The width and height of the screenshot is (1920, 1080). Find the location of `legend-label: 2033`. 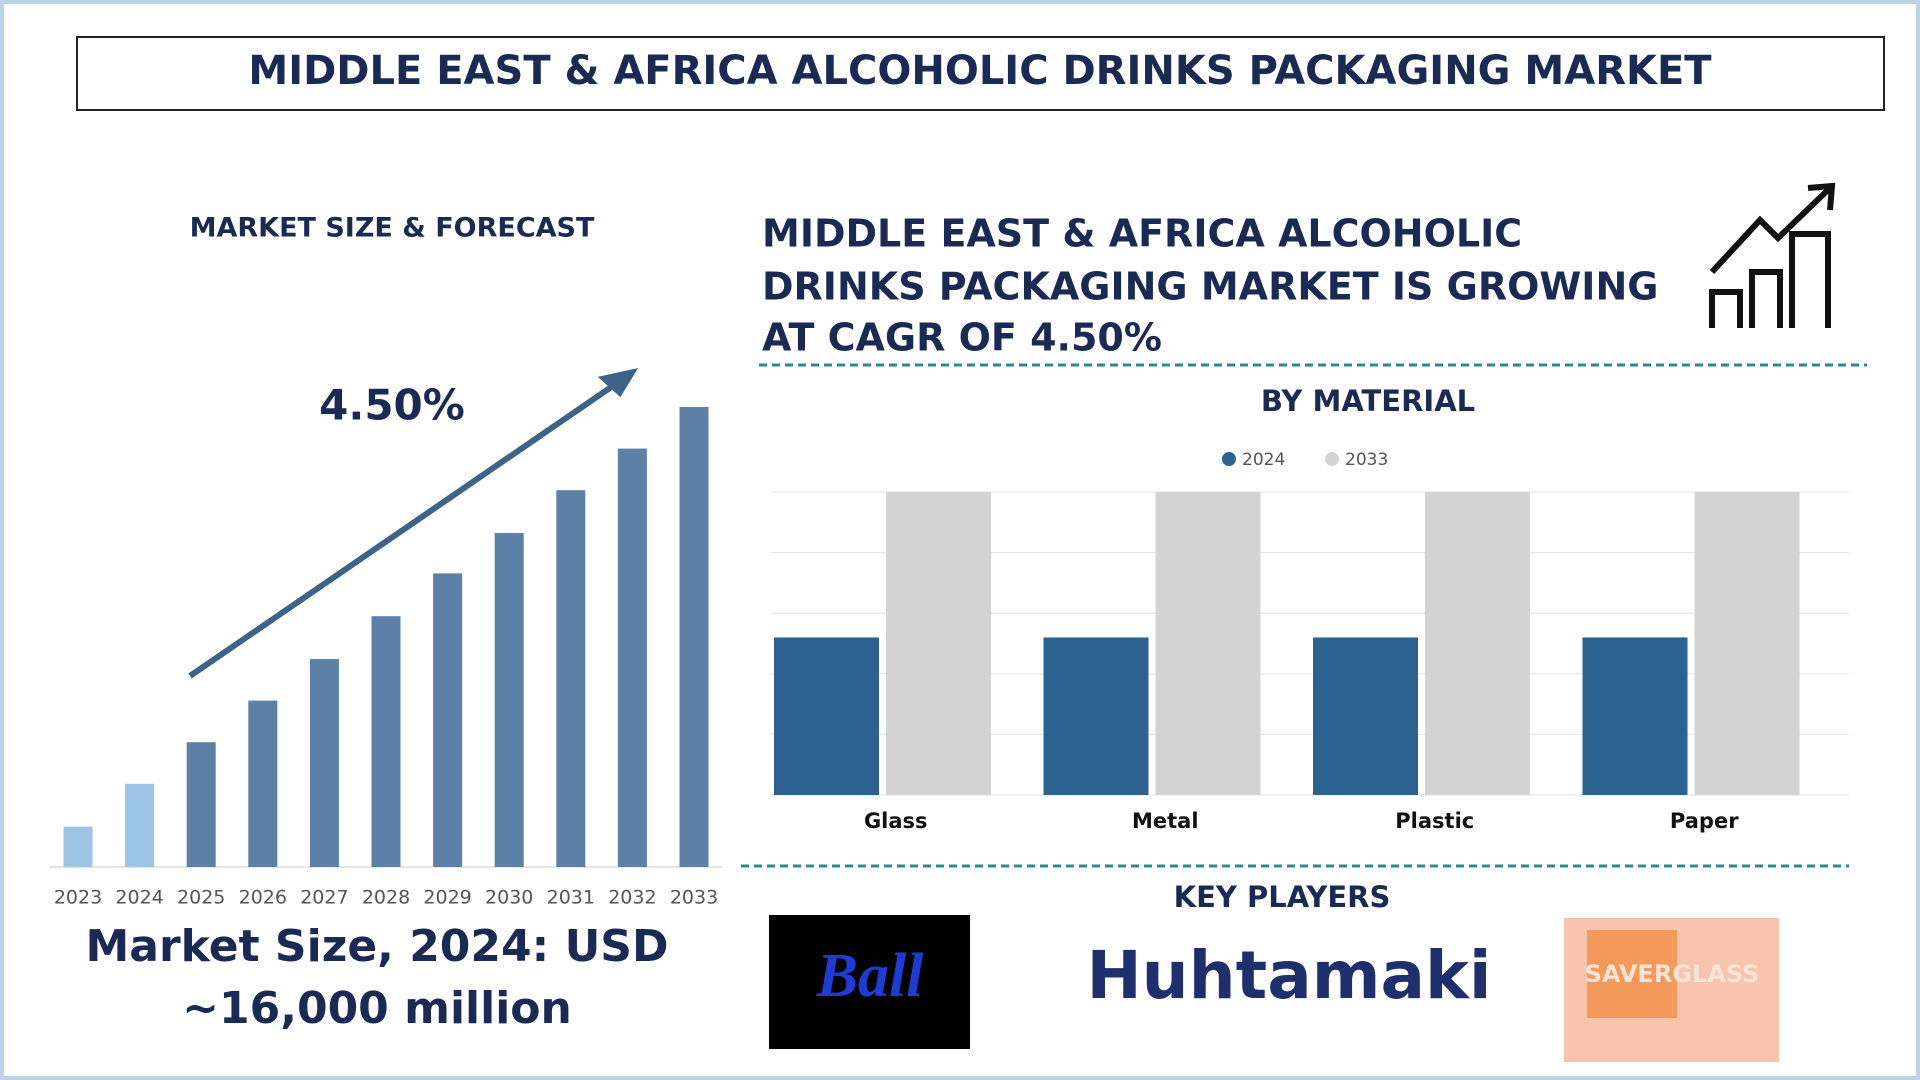

legend-label: 2033 is located at coordinates (1366, 460).